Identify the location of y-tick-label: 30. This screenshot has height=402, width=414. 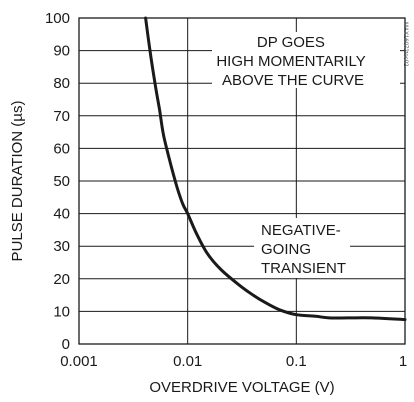
(61, 246).